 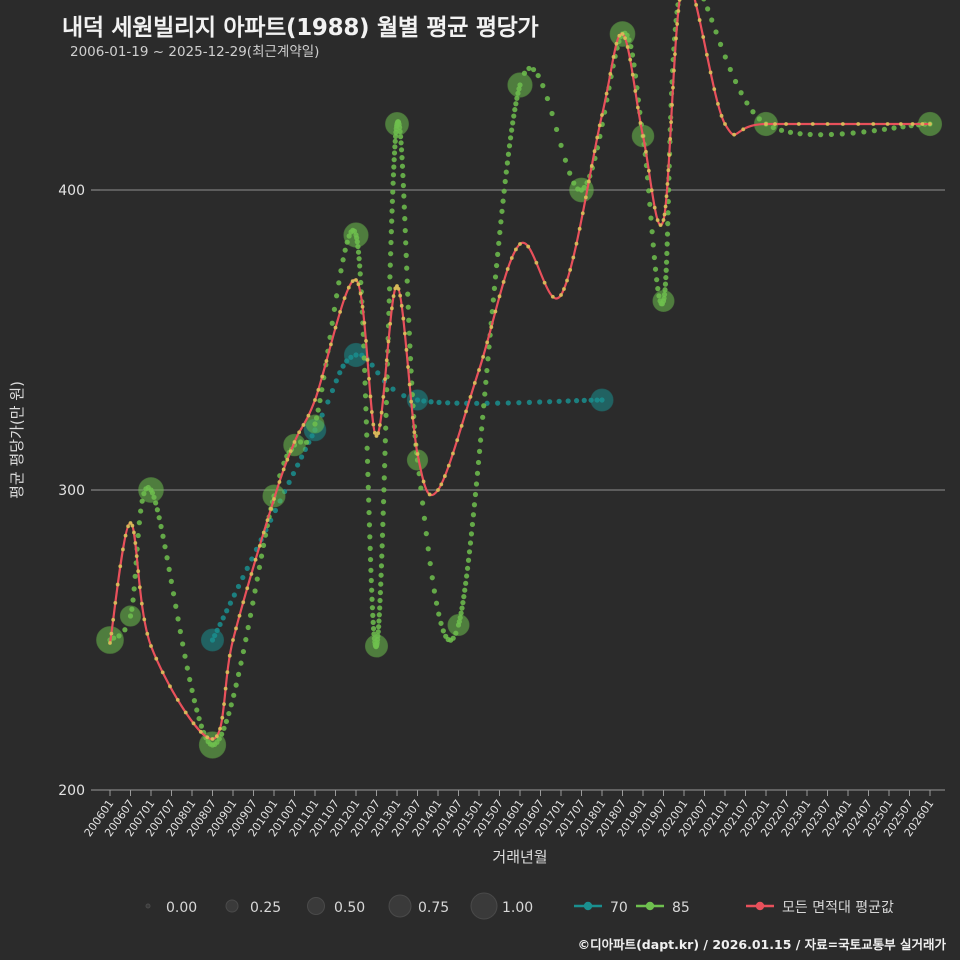 I want to click on legend-series-marker, so click(x=760, y=906).